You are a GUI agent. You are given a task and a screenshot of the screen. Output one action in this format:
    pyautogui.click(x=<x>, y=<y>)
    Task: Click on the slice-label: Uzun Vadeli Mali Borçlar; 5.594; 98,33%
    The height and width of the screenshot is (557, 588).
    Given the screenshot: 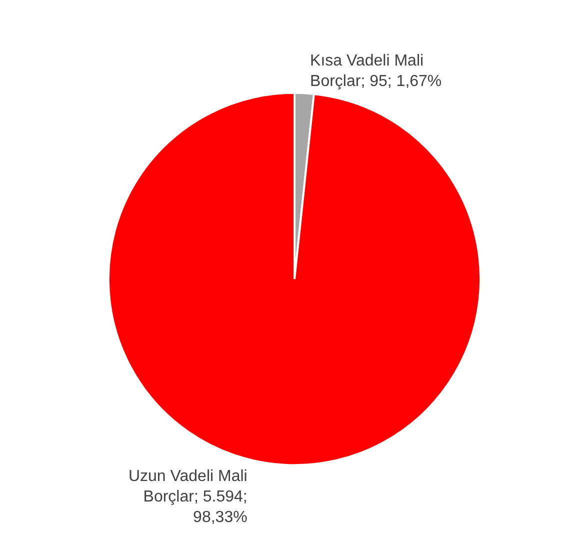 What is the action you would take?
    pyautogui.click(x=188, y=497)
    